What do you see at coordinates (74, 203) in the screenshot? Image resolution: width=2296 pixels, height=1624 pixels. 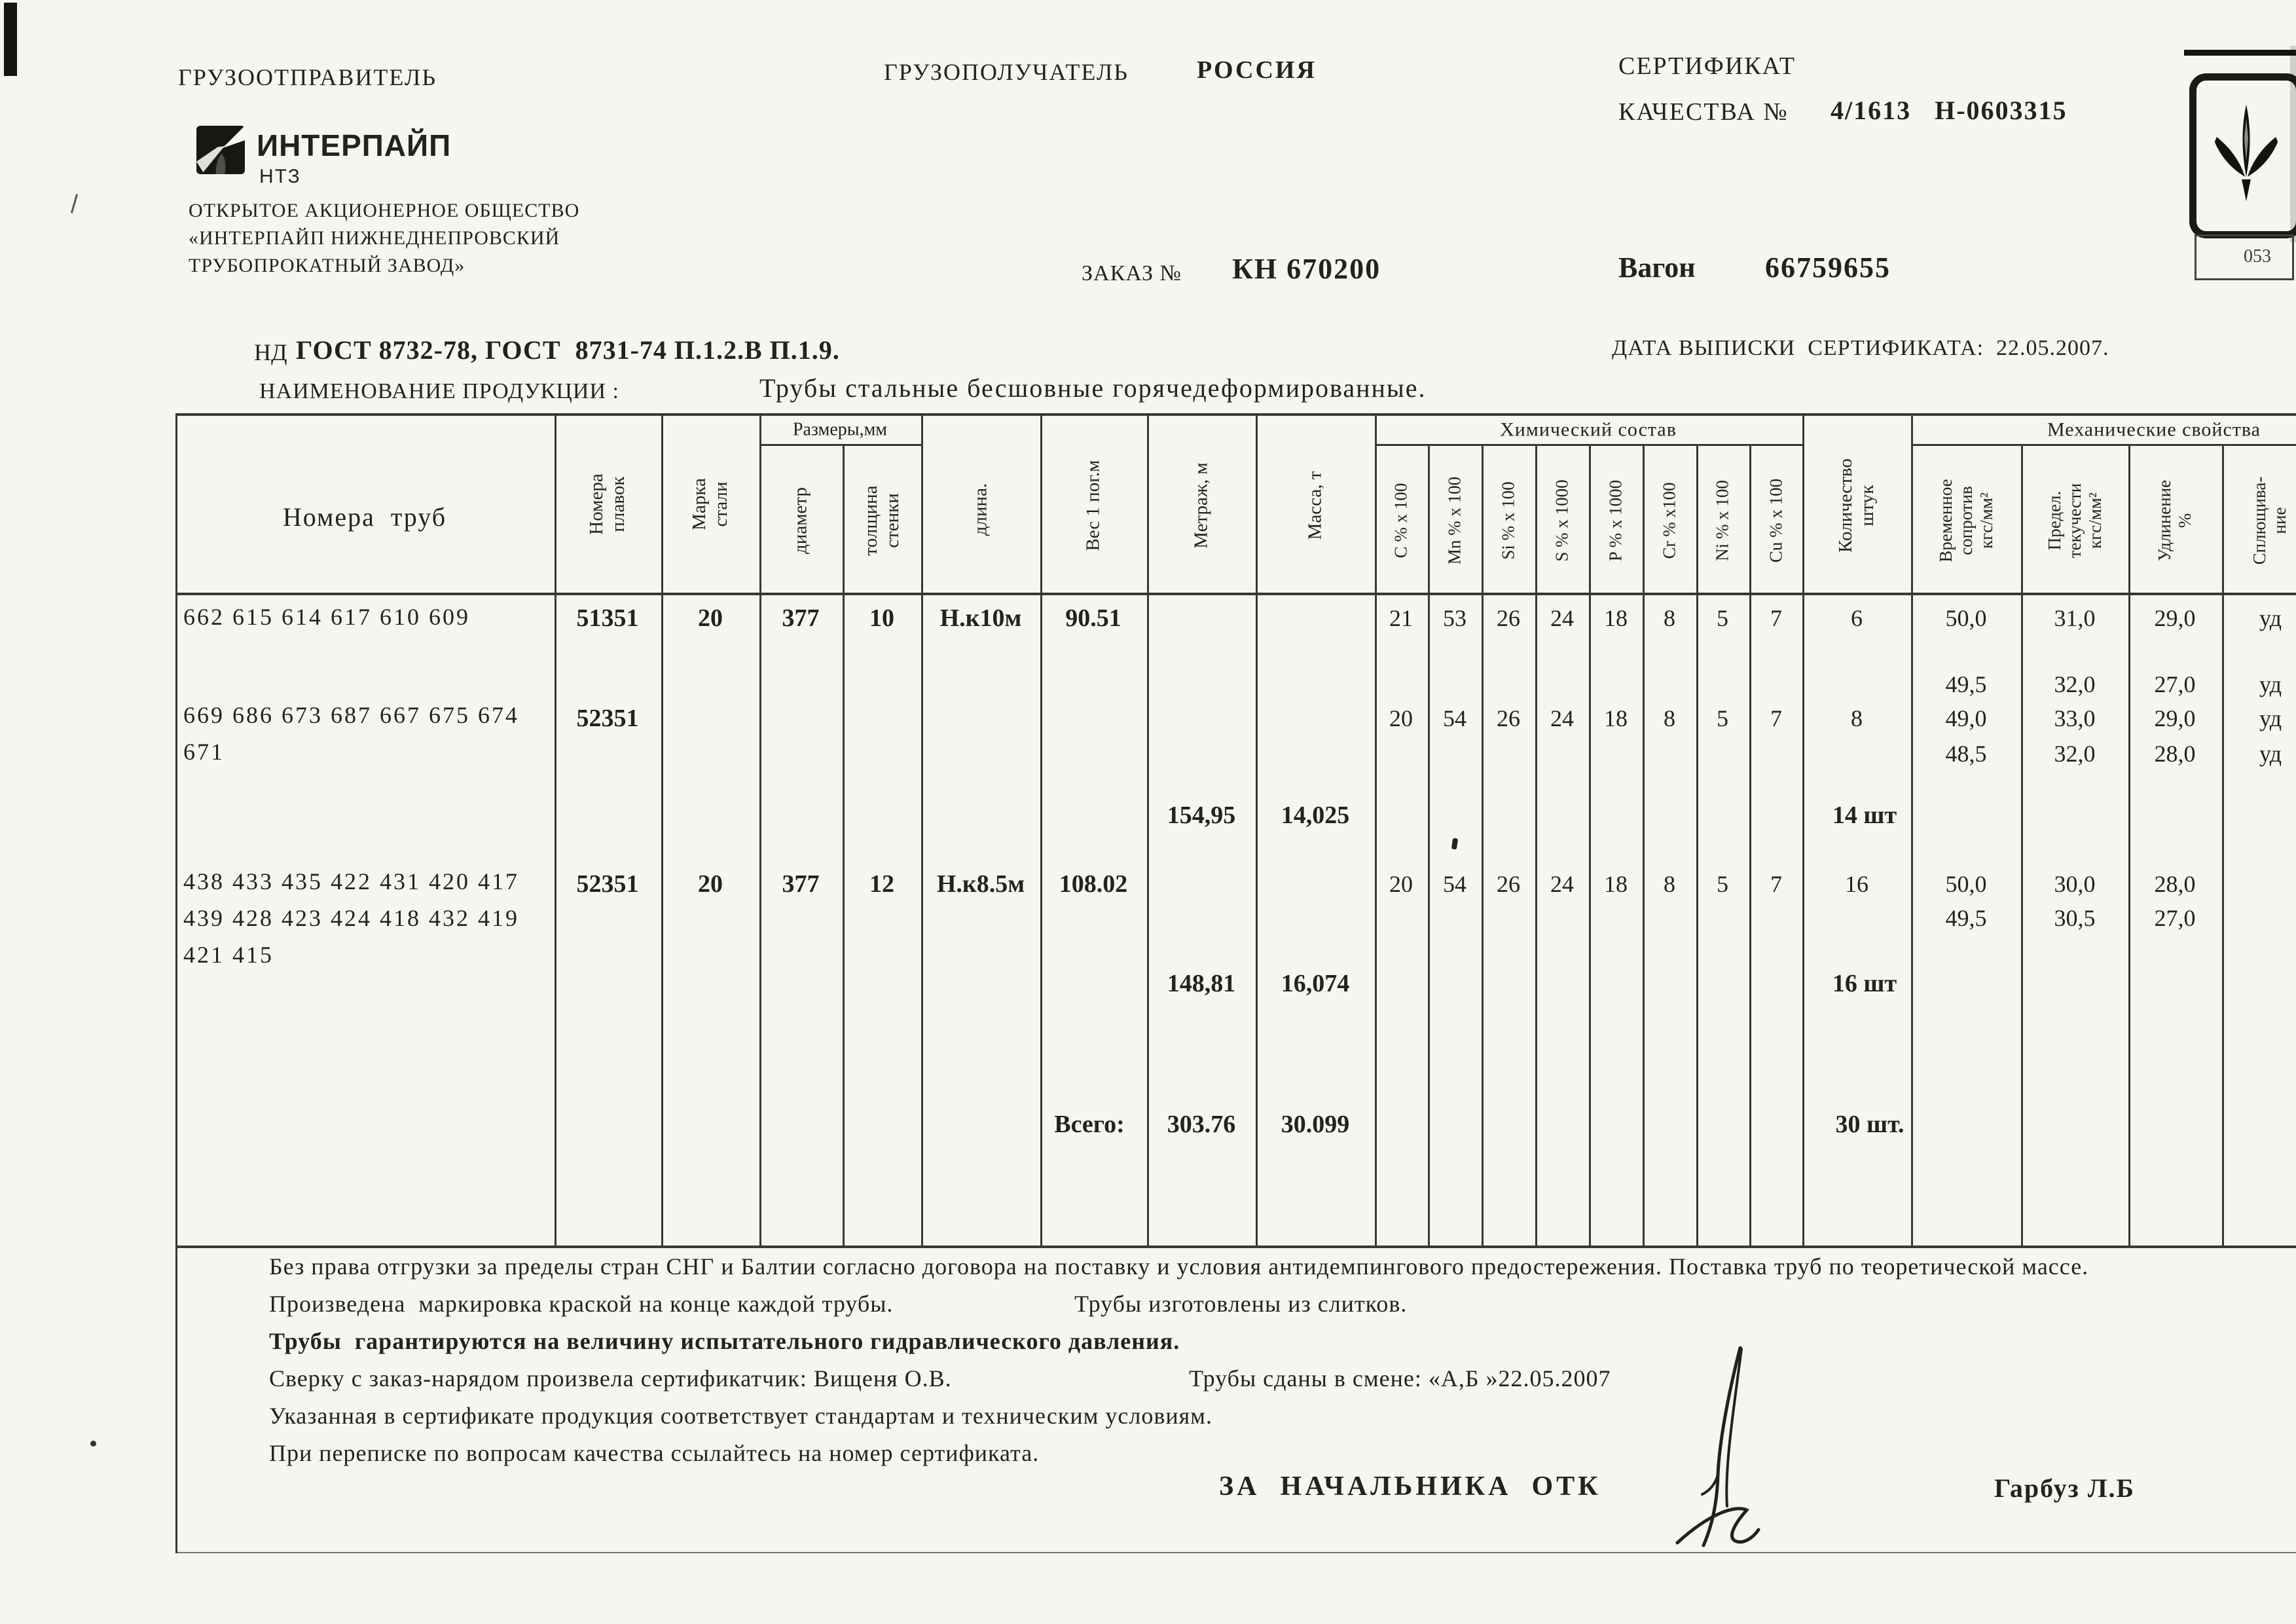 I see `scan-artifact-slash` at bounding box center [74, 203].